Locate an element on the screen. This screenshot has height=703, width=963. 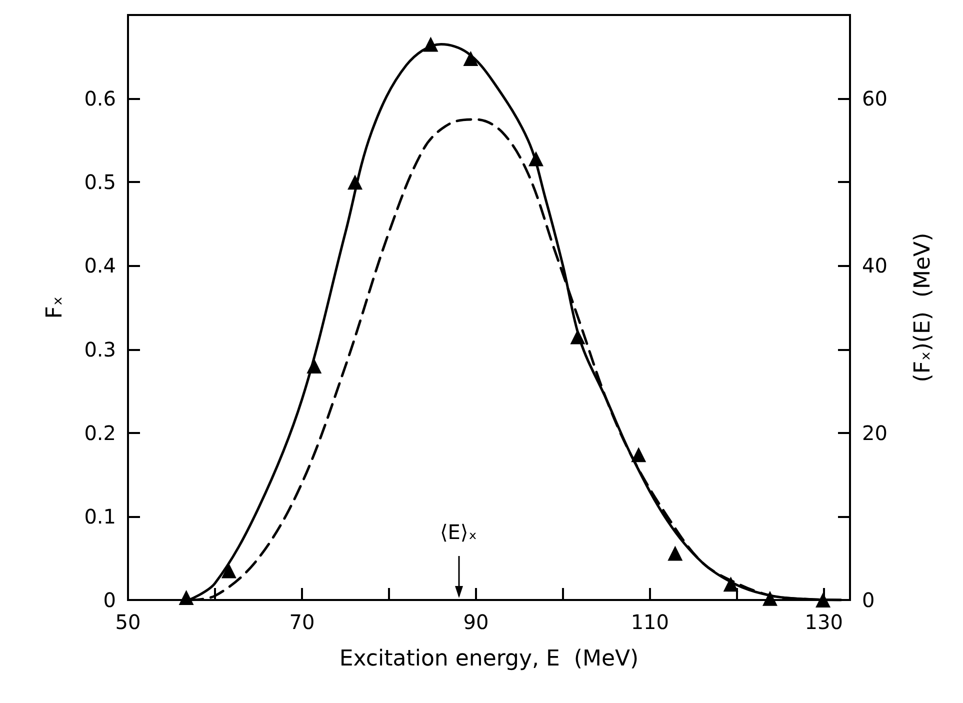
x-tick-label: 130 is located at coordinates (823, 622).